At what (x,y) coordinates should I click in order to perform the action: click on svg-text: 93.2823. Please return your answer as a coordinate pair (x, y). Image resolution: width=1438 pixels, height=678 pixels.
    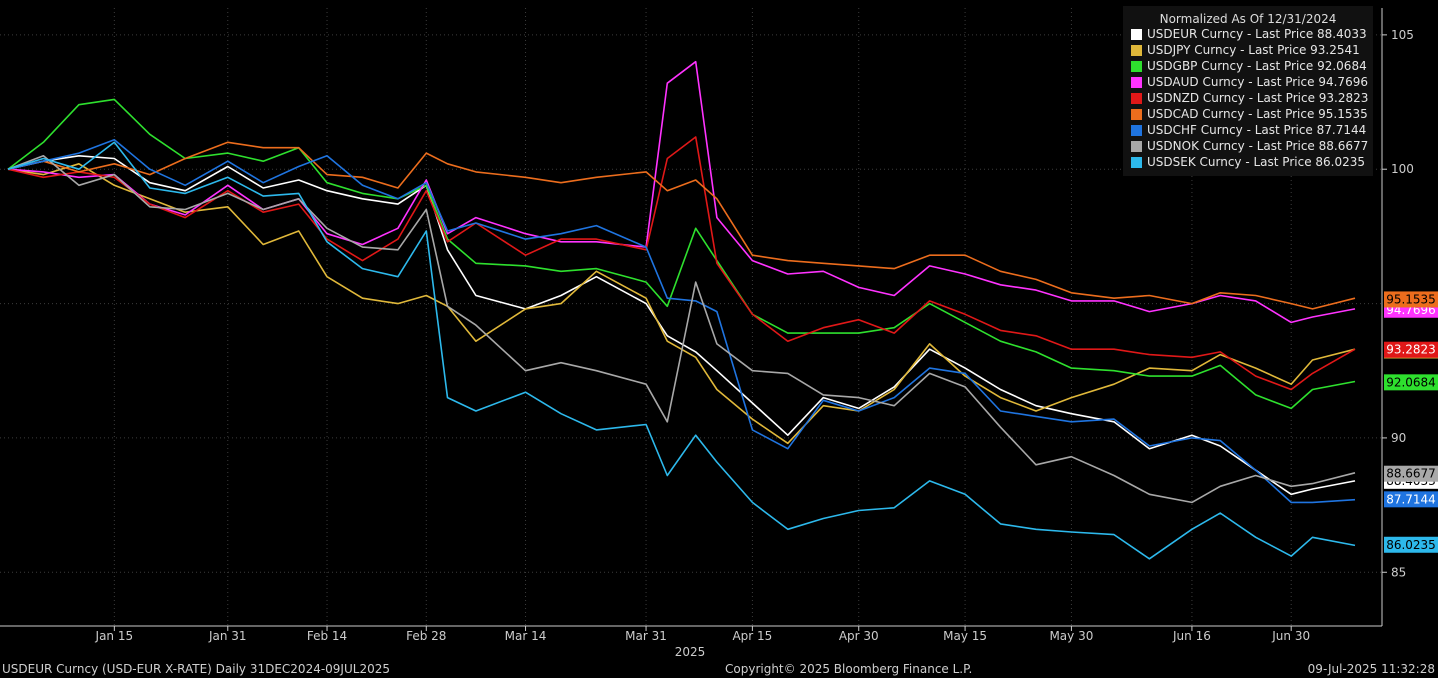
    Looking at the image, I should click on (1411, 350).